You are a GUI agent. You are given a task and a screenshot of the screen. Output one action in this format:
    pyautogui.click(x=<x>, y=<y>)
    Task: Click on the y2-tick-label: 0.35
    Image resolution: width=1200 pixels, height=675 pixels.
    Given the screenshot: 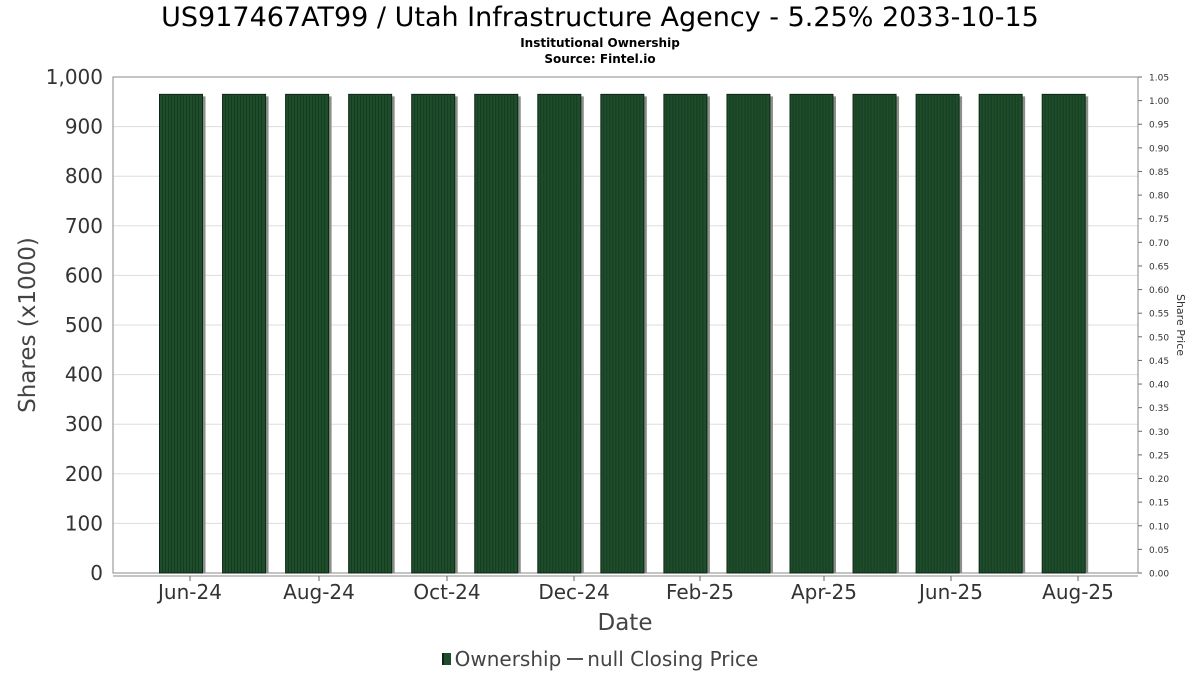 What is the action you would take?
    pyautogui.click(x=1159, y=409)
    